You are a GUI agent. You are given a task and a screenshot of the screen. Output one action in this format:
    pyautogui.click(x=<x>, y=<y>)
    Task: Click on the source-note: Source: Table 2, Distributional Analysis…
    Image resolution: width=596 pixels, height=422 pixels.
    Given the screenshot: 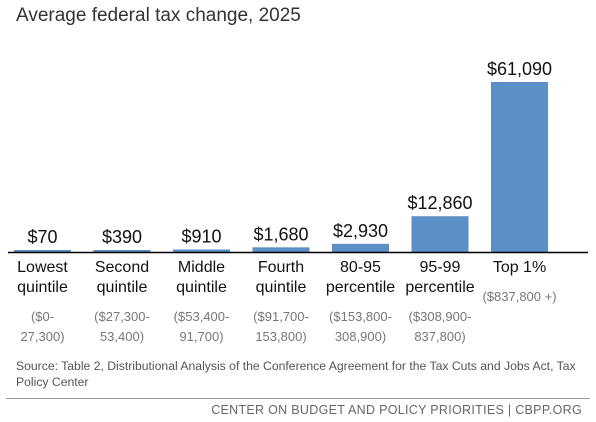 What is the action you would take?
    pyautogui.click(x=296, y=374)
    